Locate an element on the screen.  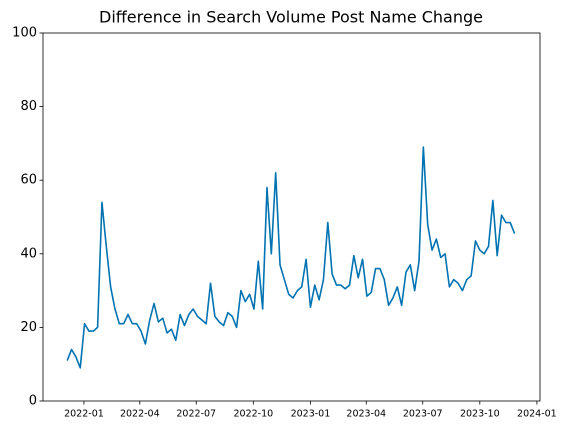
x-tick-label: 2022-01 is located at coordinates (84, 414).